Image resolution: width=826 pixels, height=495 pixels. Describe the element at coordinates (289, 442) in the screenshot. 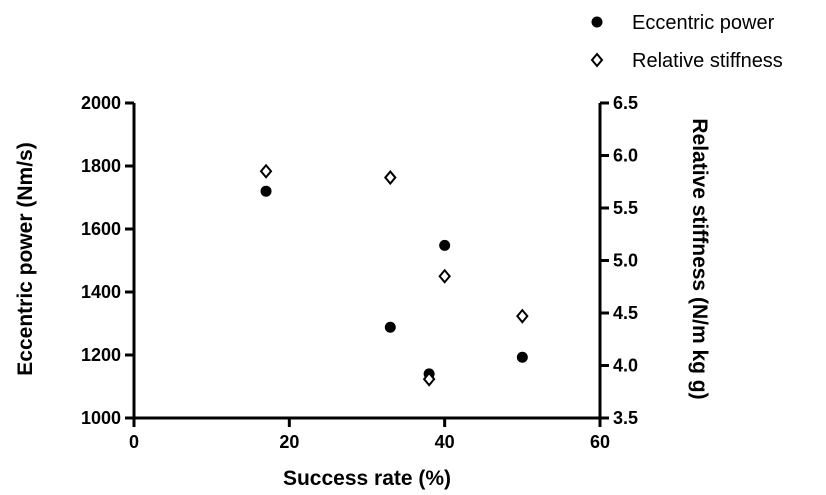

I see `x-tick-label: 20` at that location.